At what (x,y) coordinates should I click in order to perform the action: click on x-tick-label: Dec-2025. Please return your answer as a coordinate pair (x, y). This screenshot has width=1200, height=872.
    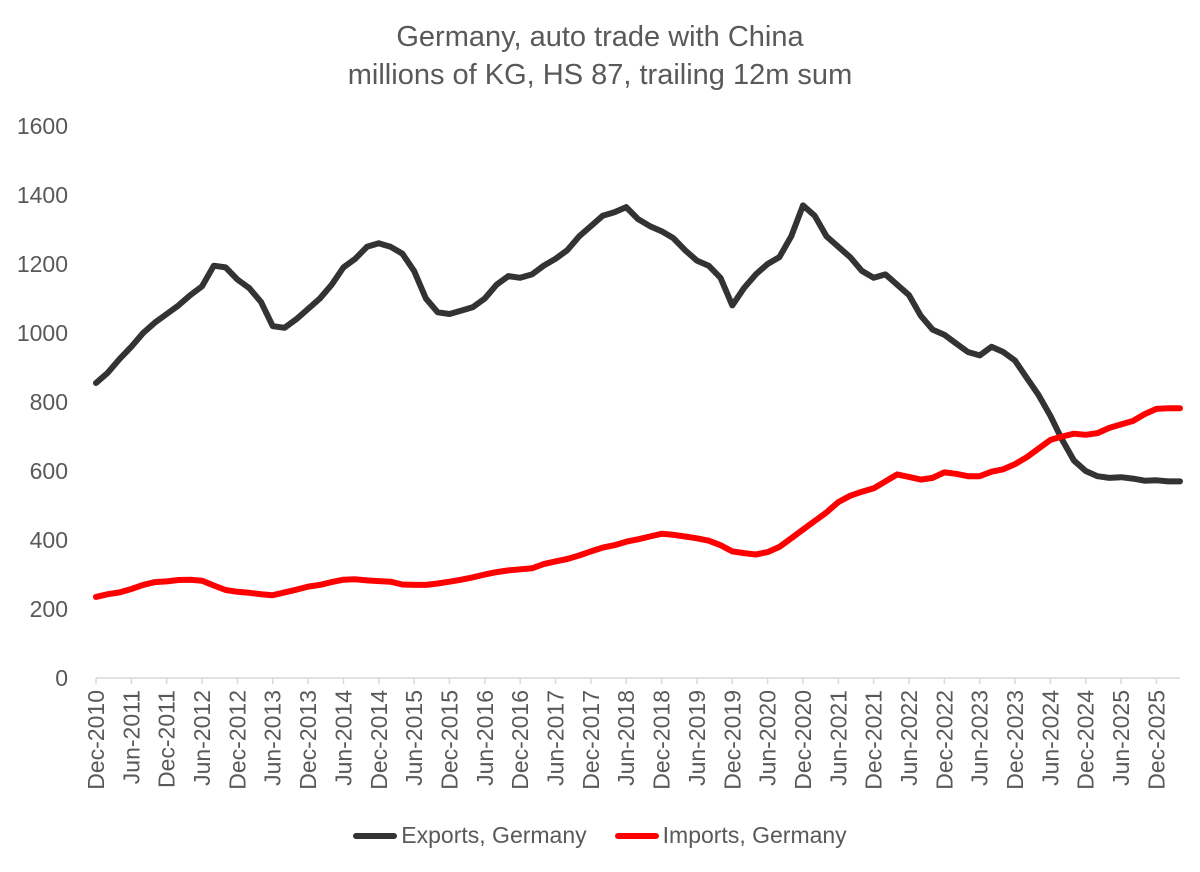
    Looking at the image, I should click on (1156, 740).